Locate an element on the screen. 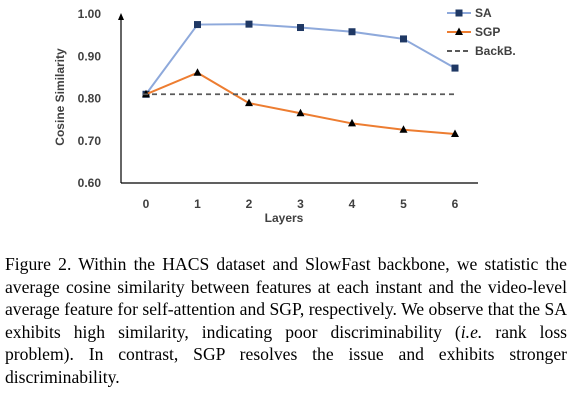 This screenshot has width=574, height=413. legend-label-sa: SA is located at coordinates (483, 13).